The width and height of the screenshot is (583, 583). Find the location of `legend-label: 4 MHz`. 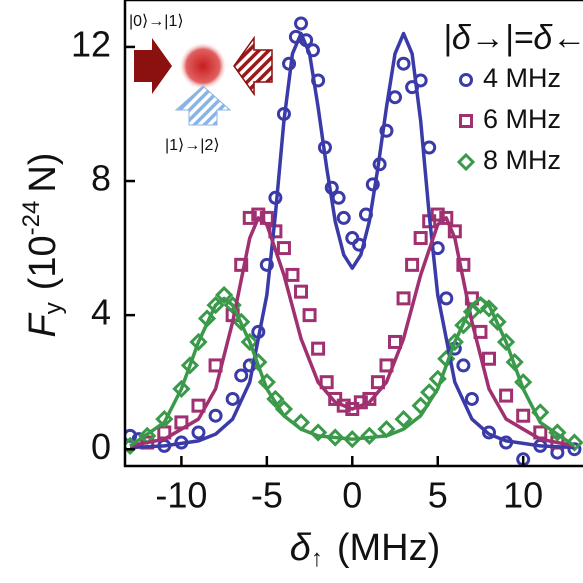

legend-label: 4 MHz is located at coordinates (522, 78).